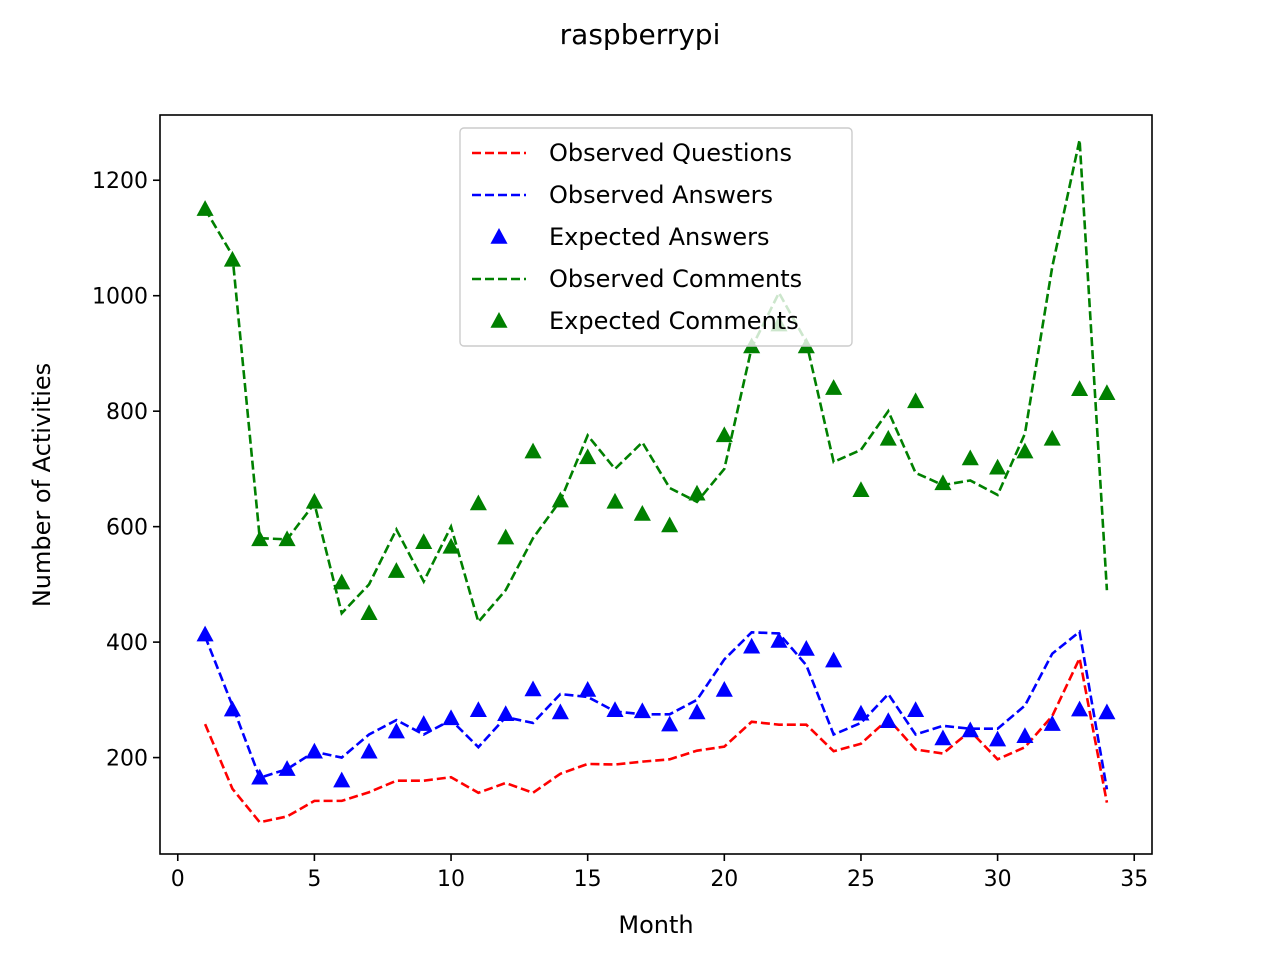 Image resolution: width=1280 pixels, height=960 pixels. Describe the element at coordinates (127, 643) in the screenshot. I see `y-tick-label: 400` at that location.